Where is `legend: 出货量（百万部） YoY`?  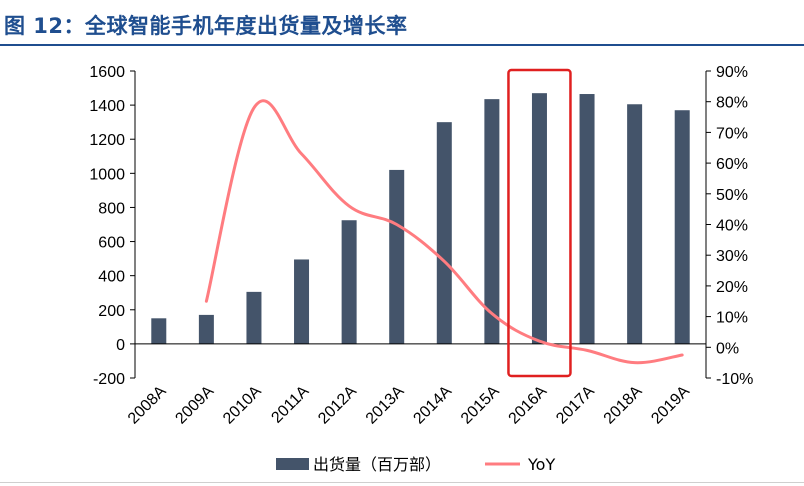 legend: 出货量（百万部） YoY is located at coordinates (415, 464).